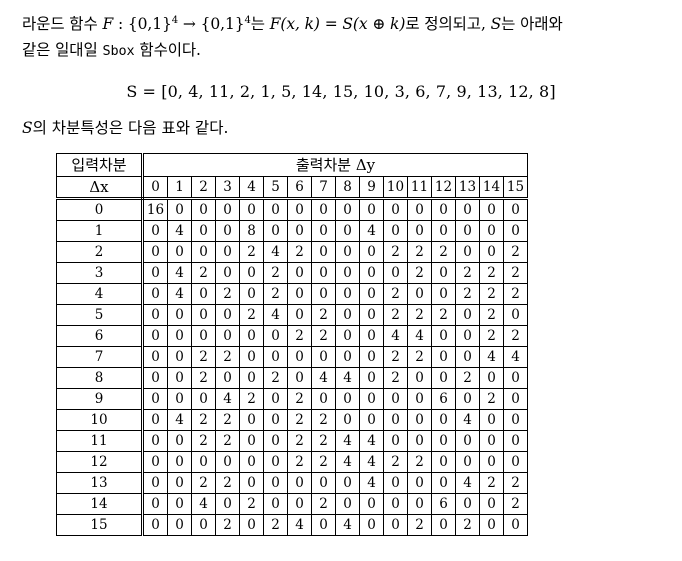 The height and width of the screenshot is (561, 682). What do you see at coordinates (323, 188) in the screenshot?
I see `column-header-7: 7` at bounding box center [323, 188].